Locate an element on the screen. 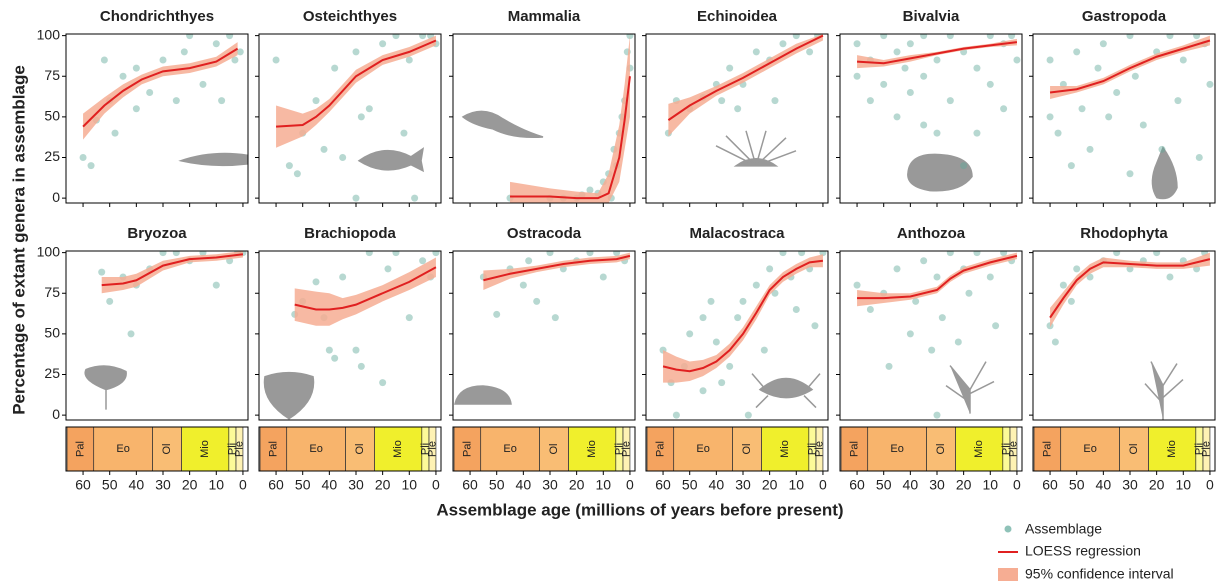 The height and width of the screenshot is (587, 1218). panel-title: Chondrichthyes is located at coordinates (157, 16).